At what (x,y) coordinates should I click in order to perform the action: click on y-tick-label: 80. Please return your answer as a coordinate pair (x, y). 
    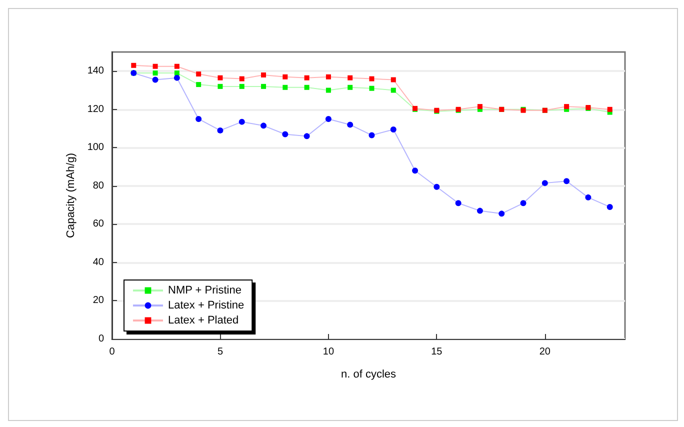
    Looking at the image, I should click on (98, 186).